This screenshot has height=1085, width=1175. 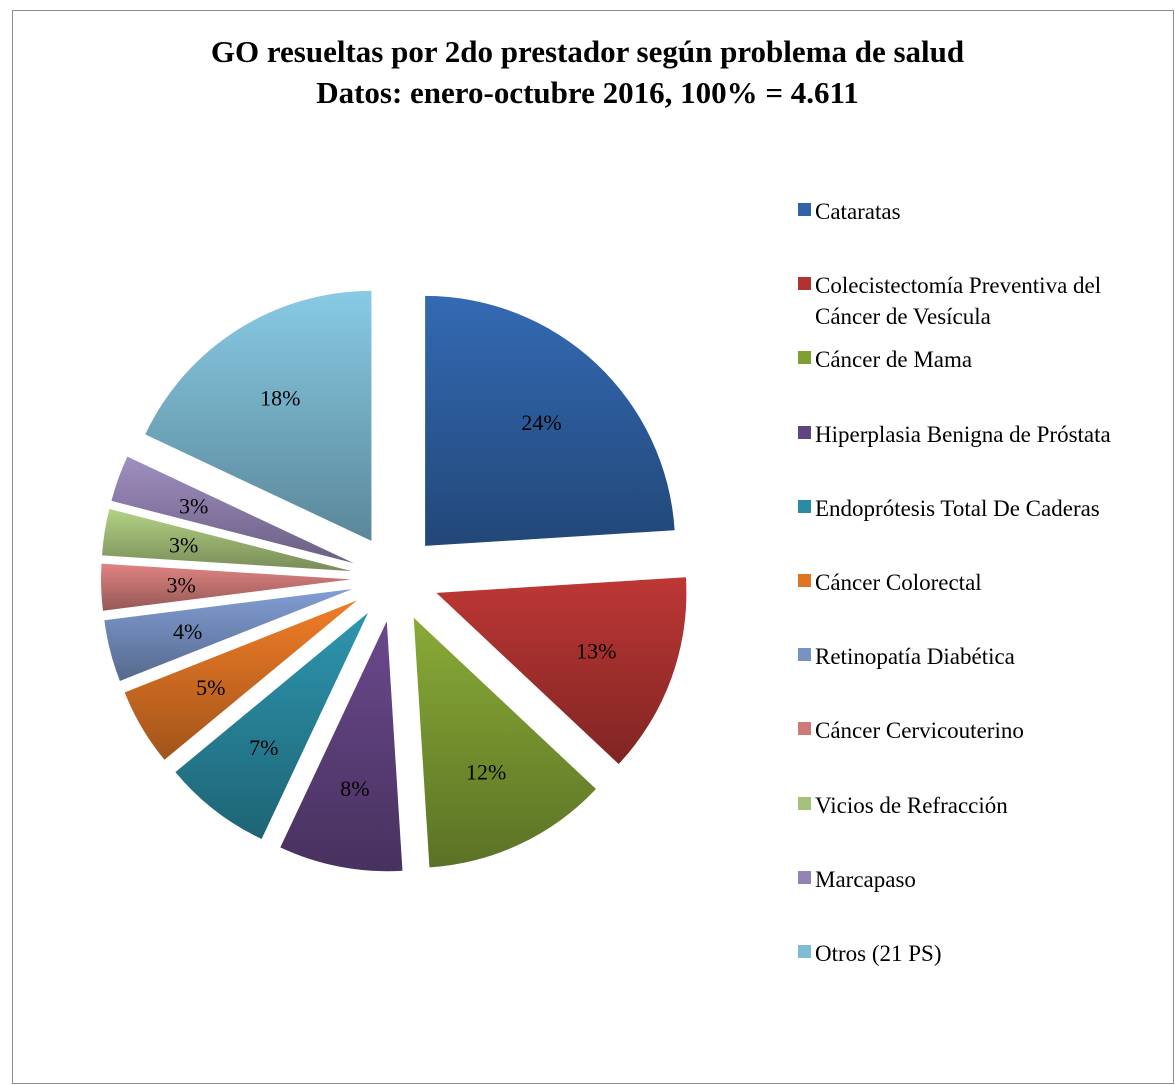 What do you see at coordinates (983, 953) in the screenshot?
I see `legend-item: Otros (21 PS)` at bounding box center [983, 953].